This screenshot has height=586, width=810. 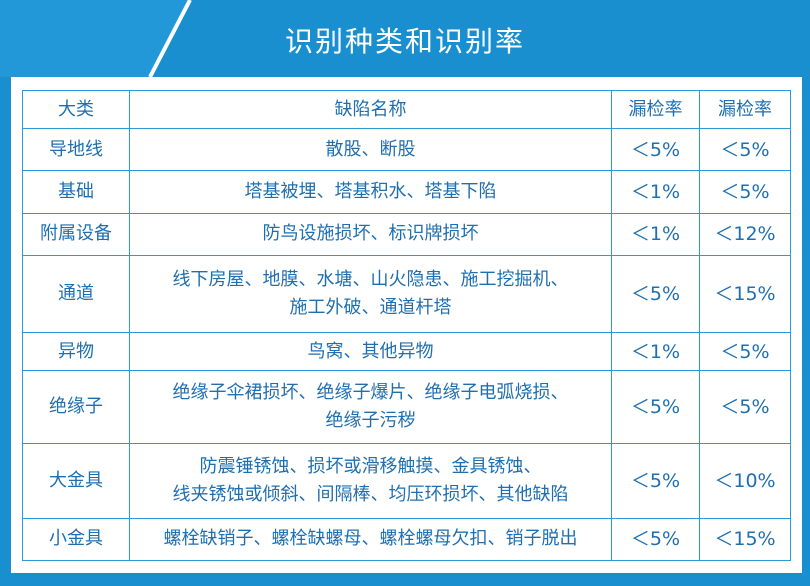 I want to click on category-cell: 导地线, so click(x=76, y=149).